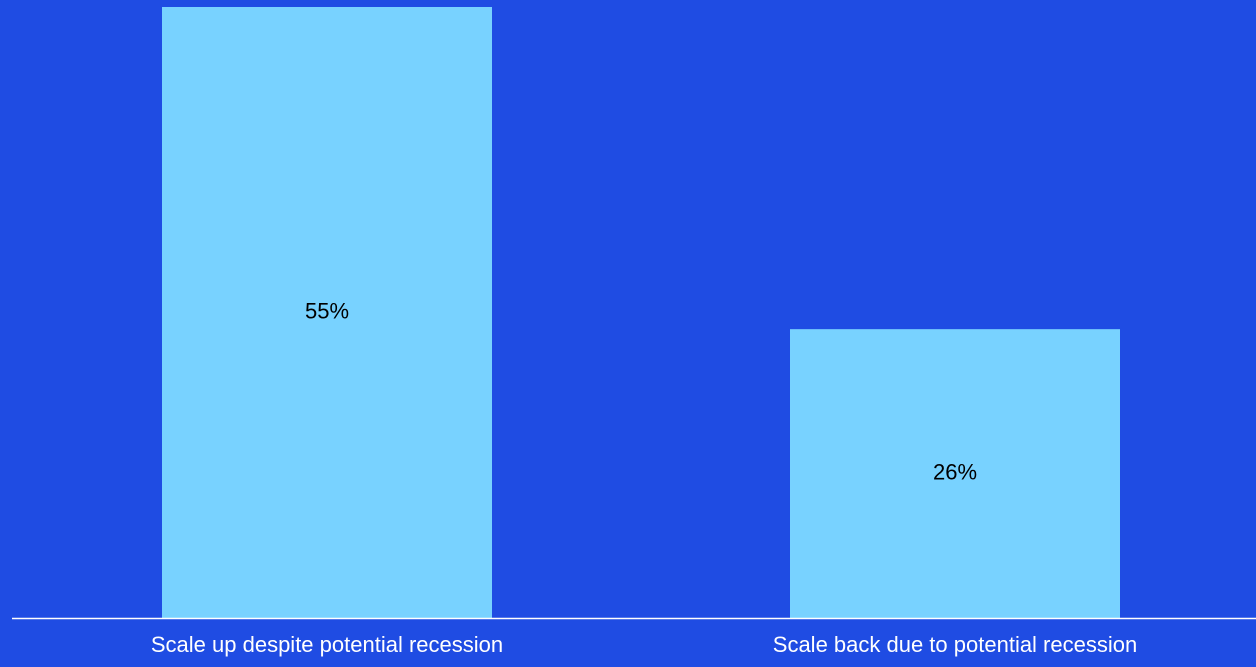 Image resolution: width=1256 pixels, height=667 pixels. Describe the element at coordinates (641, 391) in the screenshot. I see `data-labels-layer: 55% 26%` at that location.